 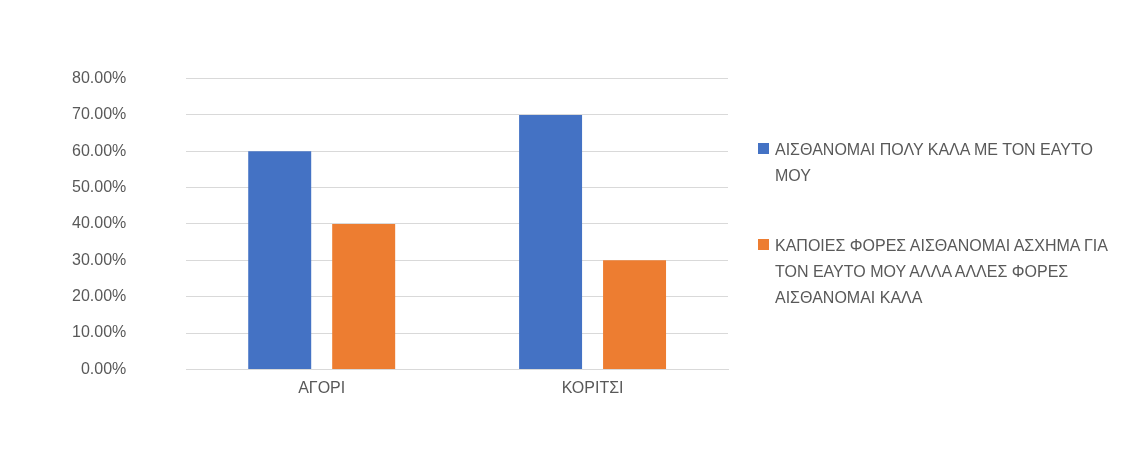 I want to click on legend-label: ΚΑΠΟΙΕΣ ΦΟΡΕΣ ΑΙΣΘΑΝΟΜΑΙ ΑΣΧΗΜΑ ΓΙΑ ΤΟΝ ΕΑΥΤΟ ΜΟΥ ΑΛΛΑ ΑΛΛΕΣ ΦΟΡΕΣ ΑΙΣΘΑΝΟΜΑΙ ΚΑΛΑ, so click(x=942, y=272).